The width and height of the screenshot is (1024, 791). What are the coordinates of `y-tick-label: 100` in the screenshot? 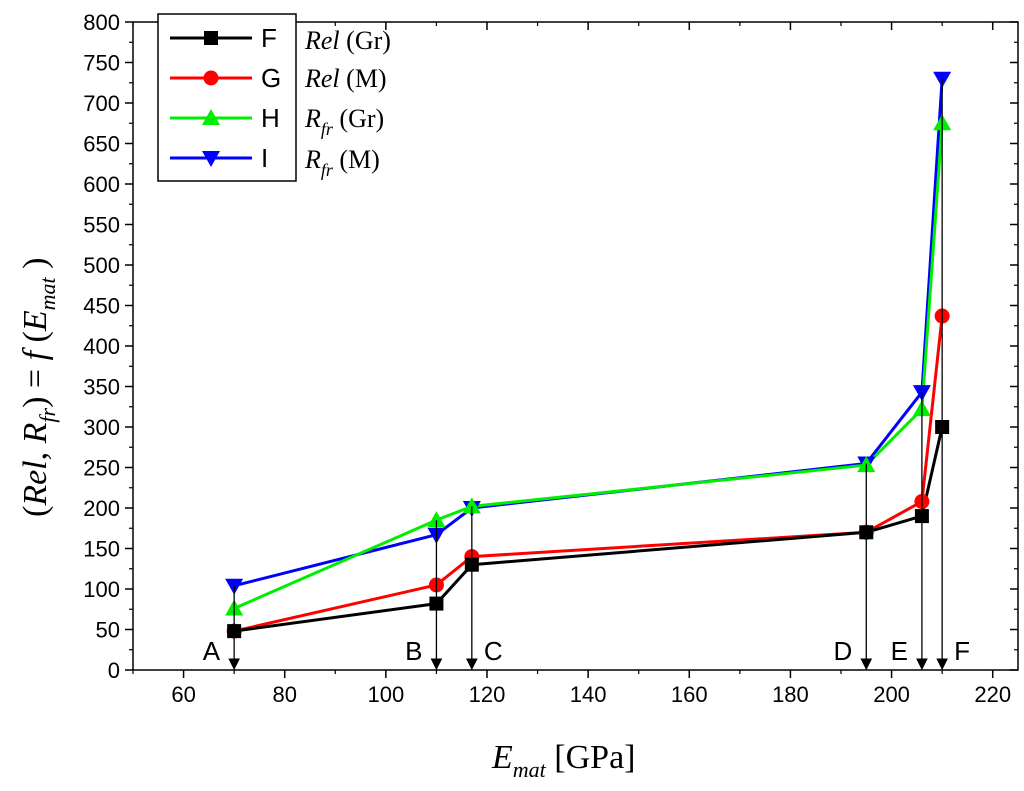 It's located at (101, 589).